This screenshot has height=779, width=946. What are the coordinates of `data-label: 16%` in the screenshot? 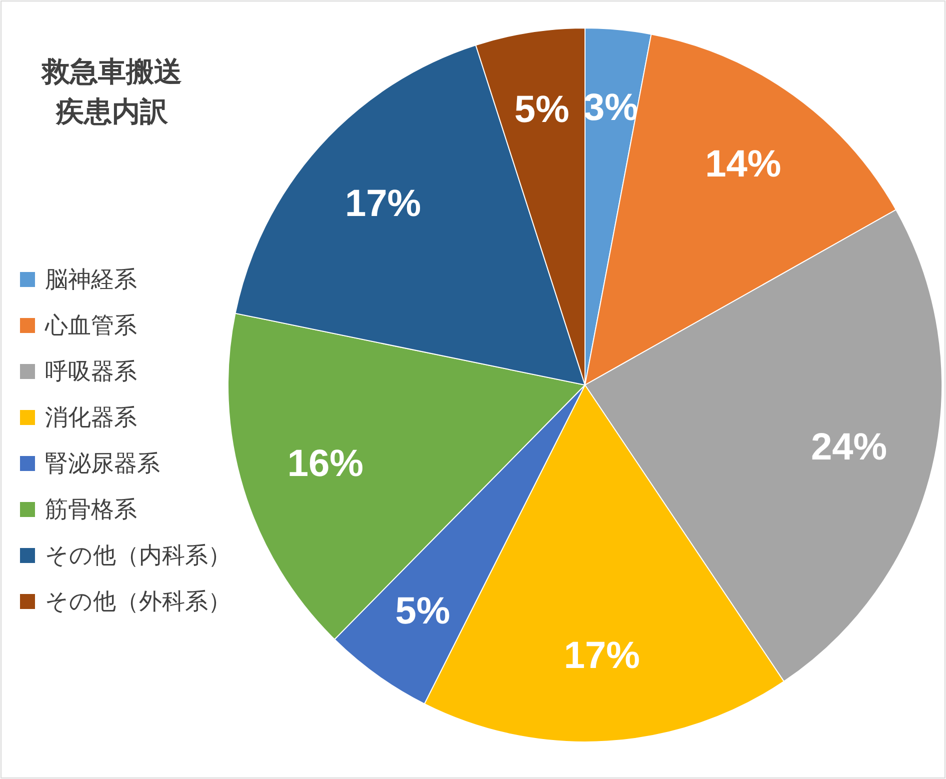 It's located at (325, 464).